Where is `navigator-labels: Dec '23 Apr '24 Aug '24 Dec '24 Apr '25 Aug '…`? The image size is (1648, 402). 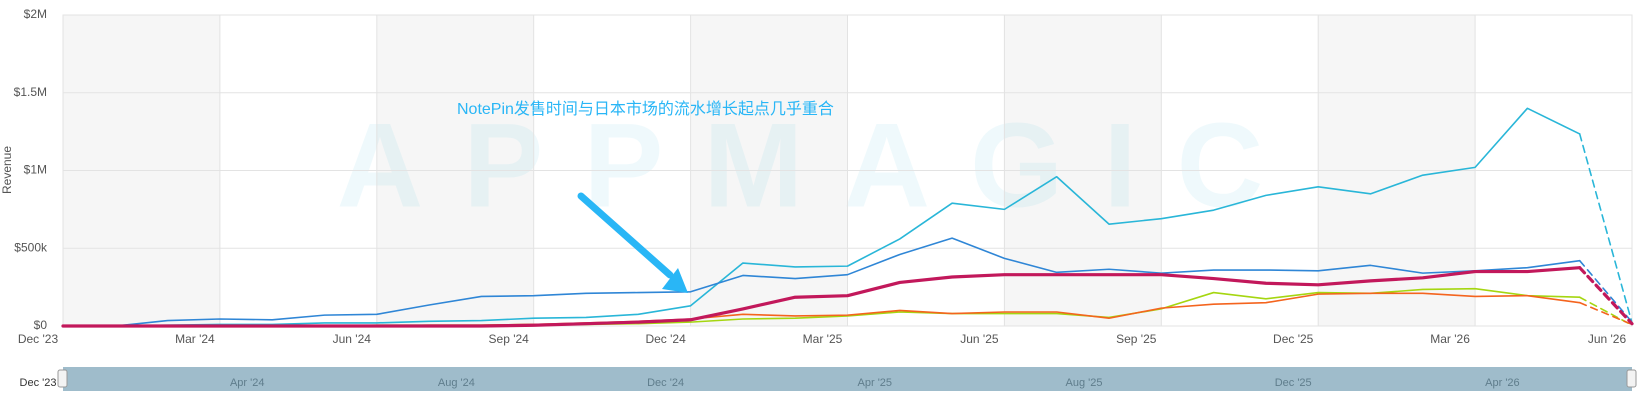 navigator-labels: Dec '23 Apr '24 Aug '24 Dec '24 Apr '25 Aug '… is located at coordinates (770, 383).